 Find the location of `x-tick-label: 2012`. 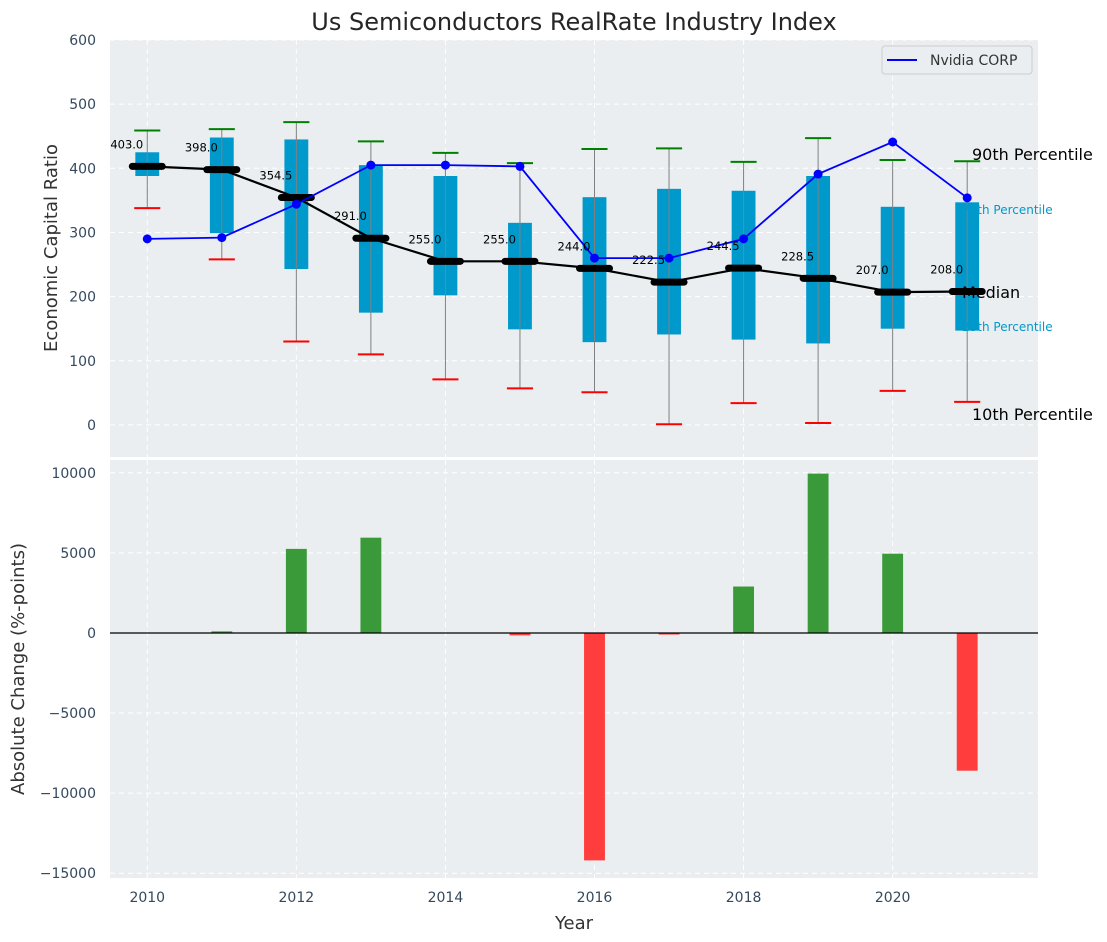

x-tick-label: 2012 is located at coordinates (297, 898).